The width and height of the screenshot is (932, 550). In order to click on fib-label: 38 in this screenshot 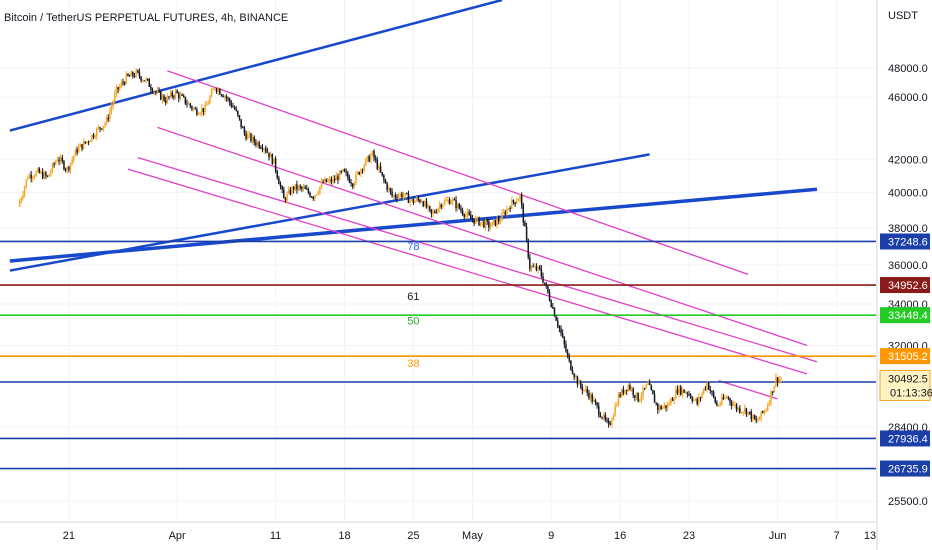, I will do `click(413, 364)`.